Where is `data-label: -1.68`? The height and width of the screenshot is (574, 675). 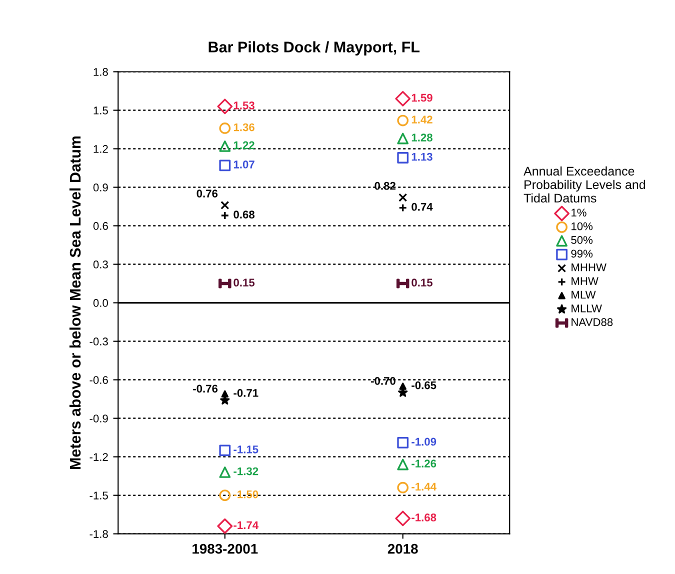 data-label: -1.68 is located at coordinates (424, 518).